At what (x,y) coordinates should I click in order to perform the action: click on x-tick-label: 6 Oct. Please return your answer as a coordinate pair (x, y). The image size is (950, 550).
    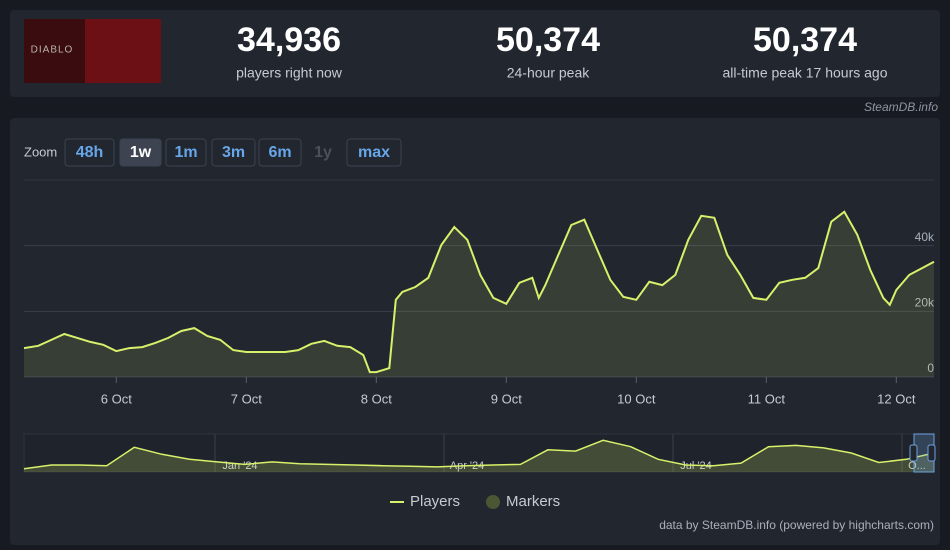
    Looking at the image, I should click on (116, 398).